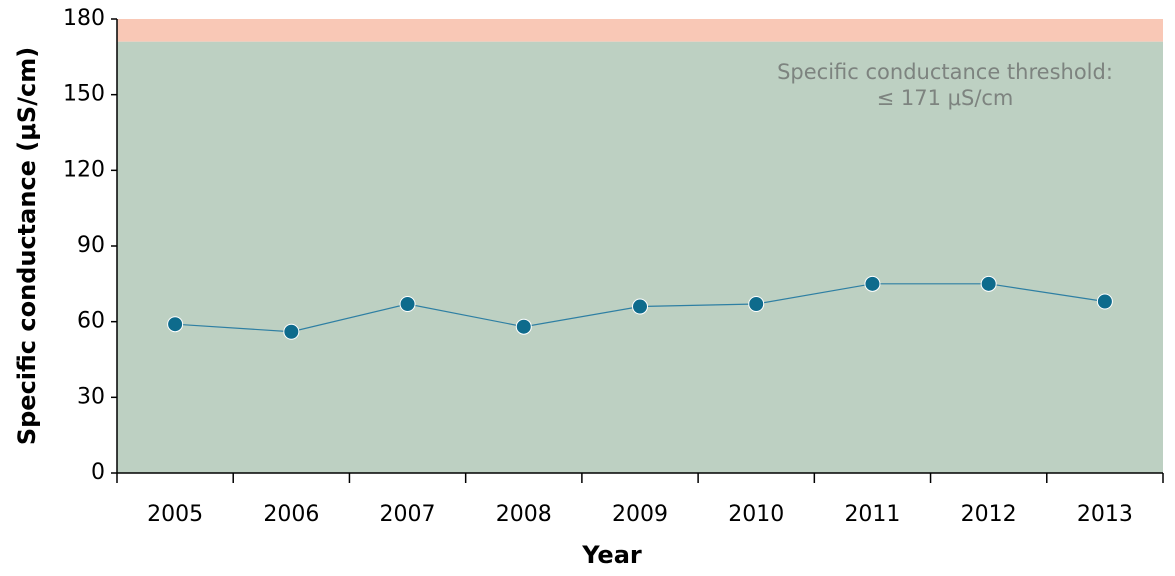  What do you see at coordinates (84, 94) in the screenshot?
I see `y-tick-label: 150` at bounding box center [84, 94].